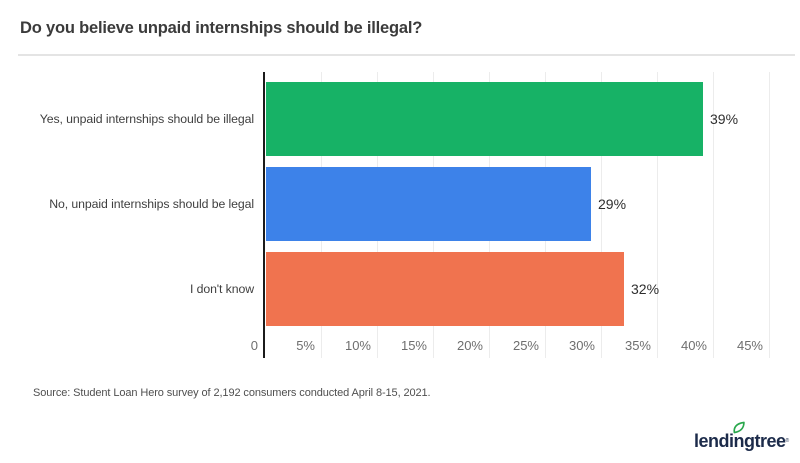 The height and width of the screenshot is (463, 800). I want to click on lendingtree-logo: lendingtree®, so click(742, 436).